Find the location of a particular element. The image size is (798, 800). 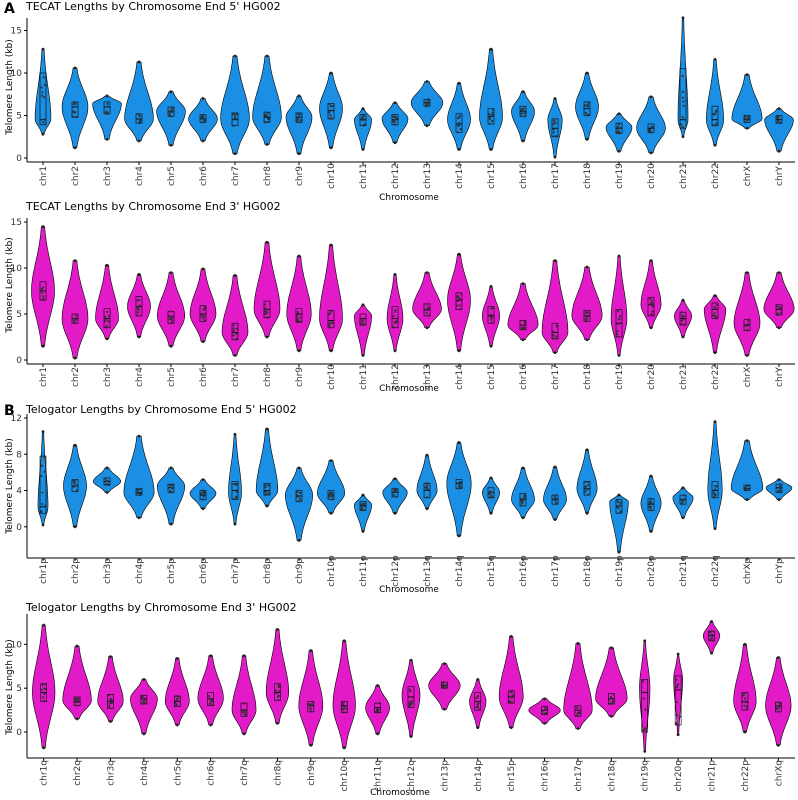

x-tick-label: chr21 is located at coordinates (684, 377).